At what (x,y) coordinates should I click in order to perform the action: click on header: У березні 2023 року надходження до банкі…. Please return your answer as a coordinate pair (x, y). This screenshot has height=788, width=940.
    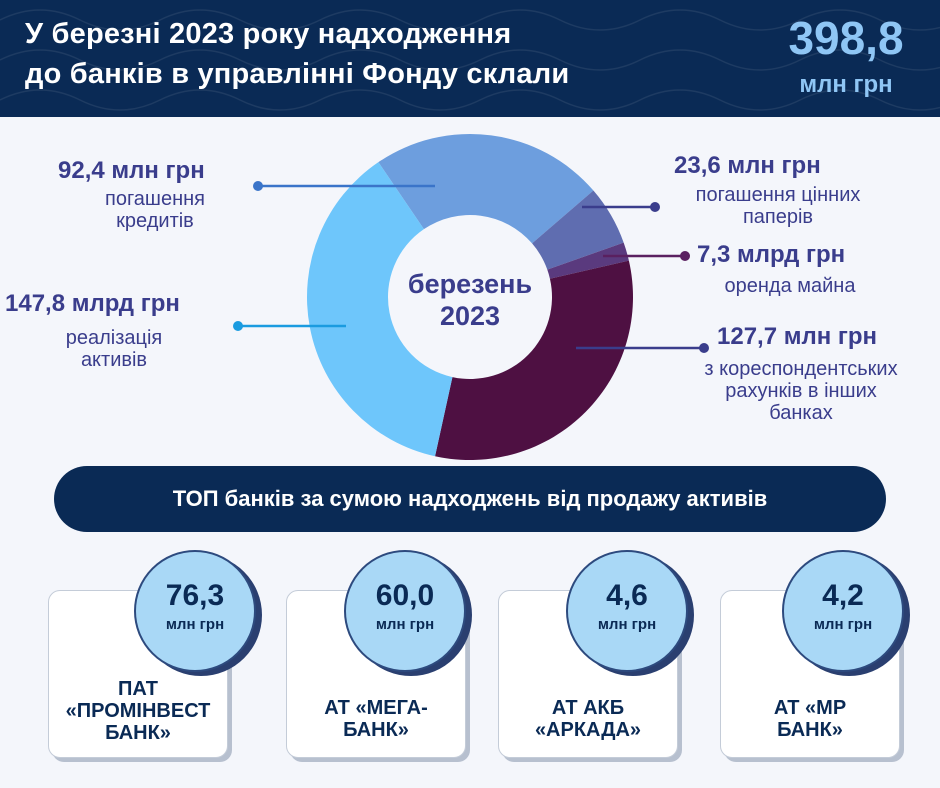
    Looking at the image, I should click on (470, 58).